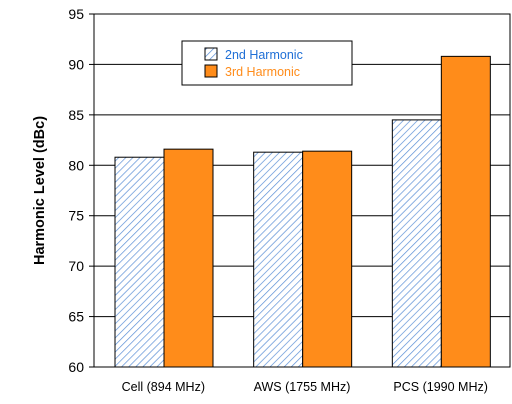 The height and width of the screenshot is (404, 512). Describe the element at coordinates (40, 190) in the screenshot. I see `y-axis-label: Harmonic Level (dBc)` at that location.